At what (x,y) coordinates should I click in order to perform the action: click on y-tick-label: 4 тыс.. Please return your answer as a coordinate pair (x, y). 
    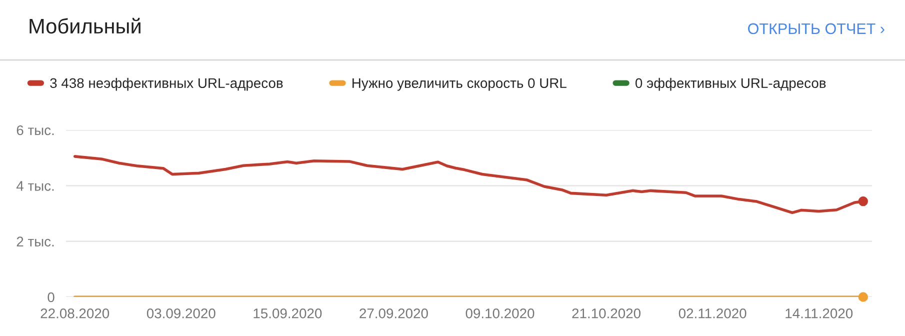
    Looking at the image, I should click on (35, 186).